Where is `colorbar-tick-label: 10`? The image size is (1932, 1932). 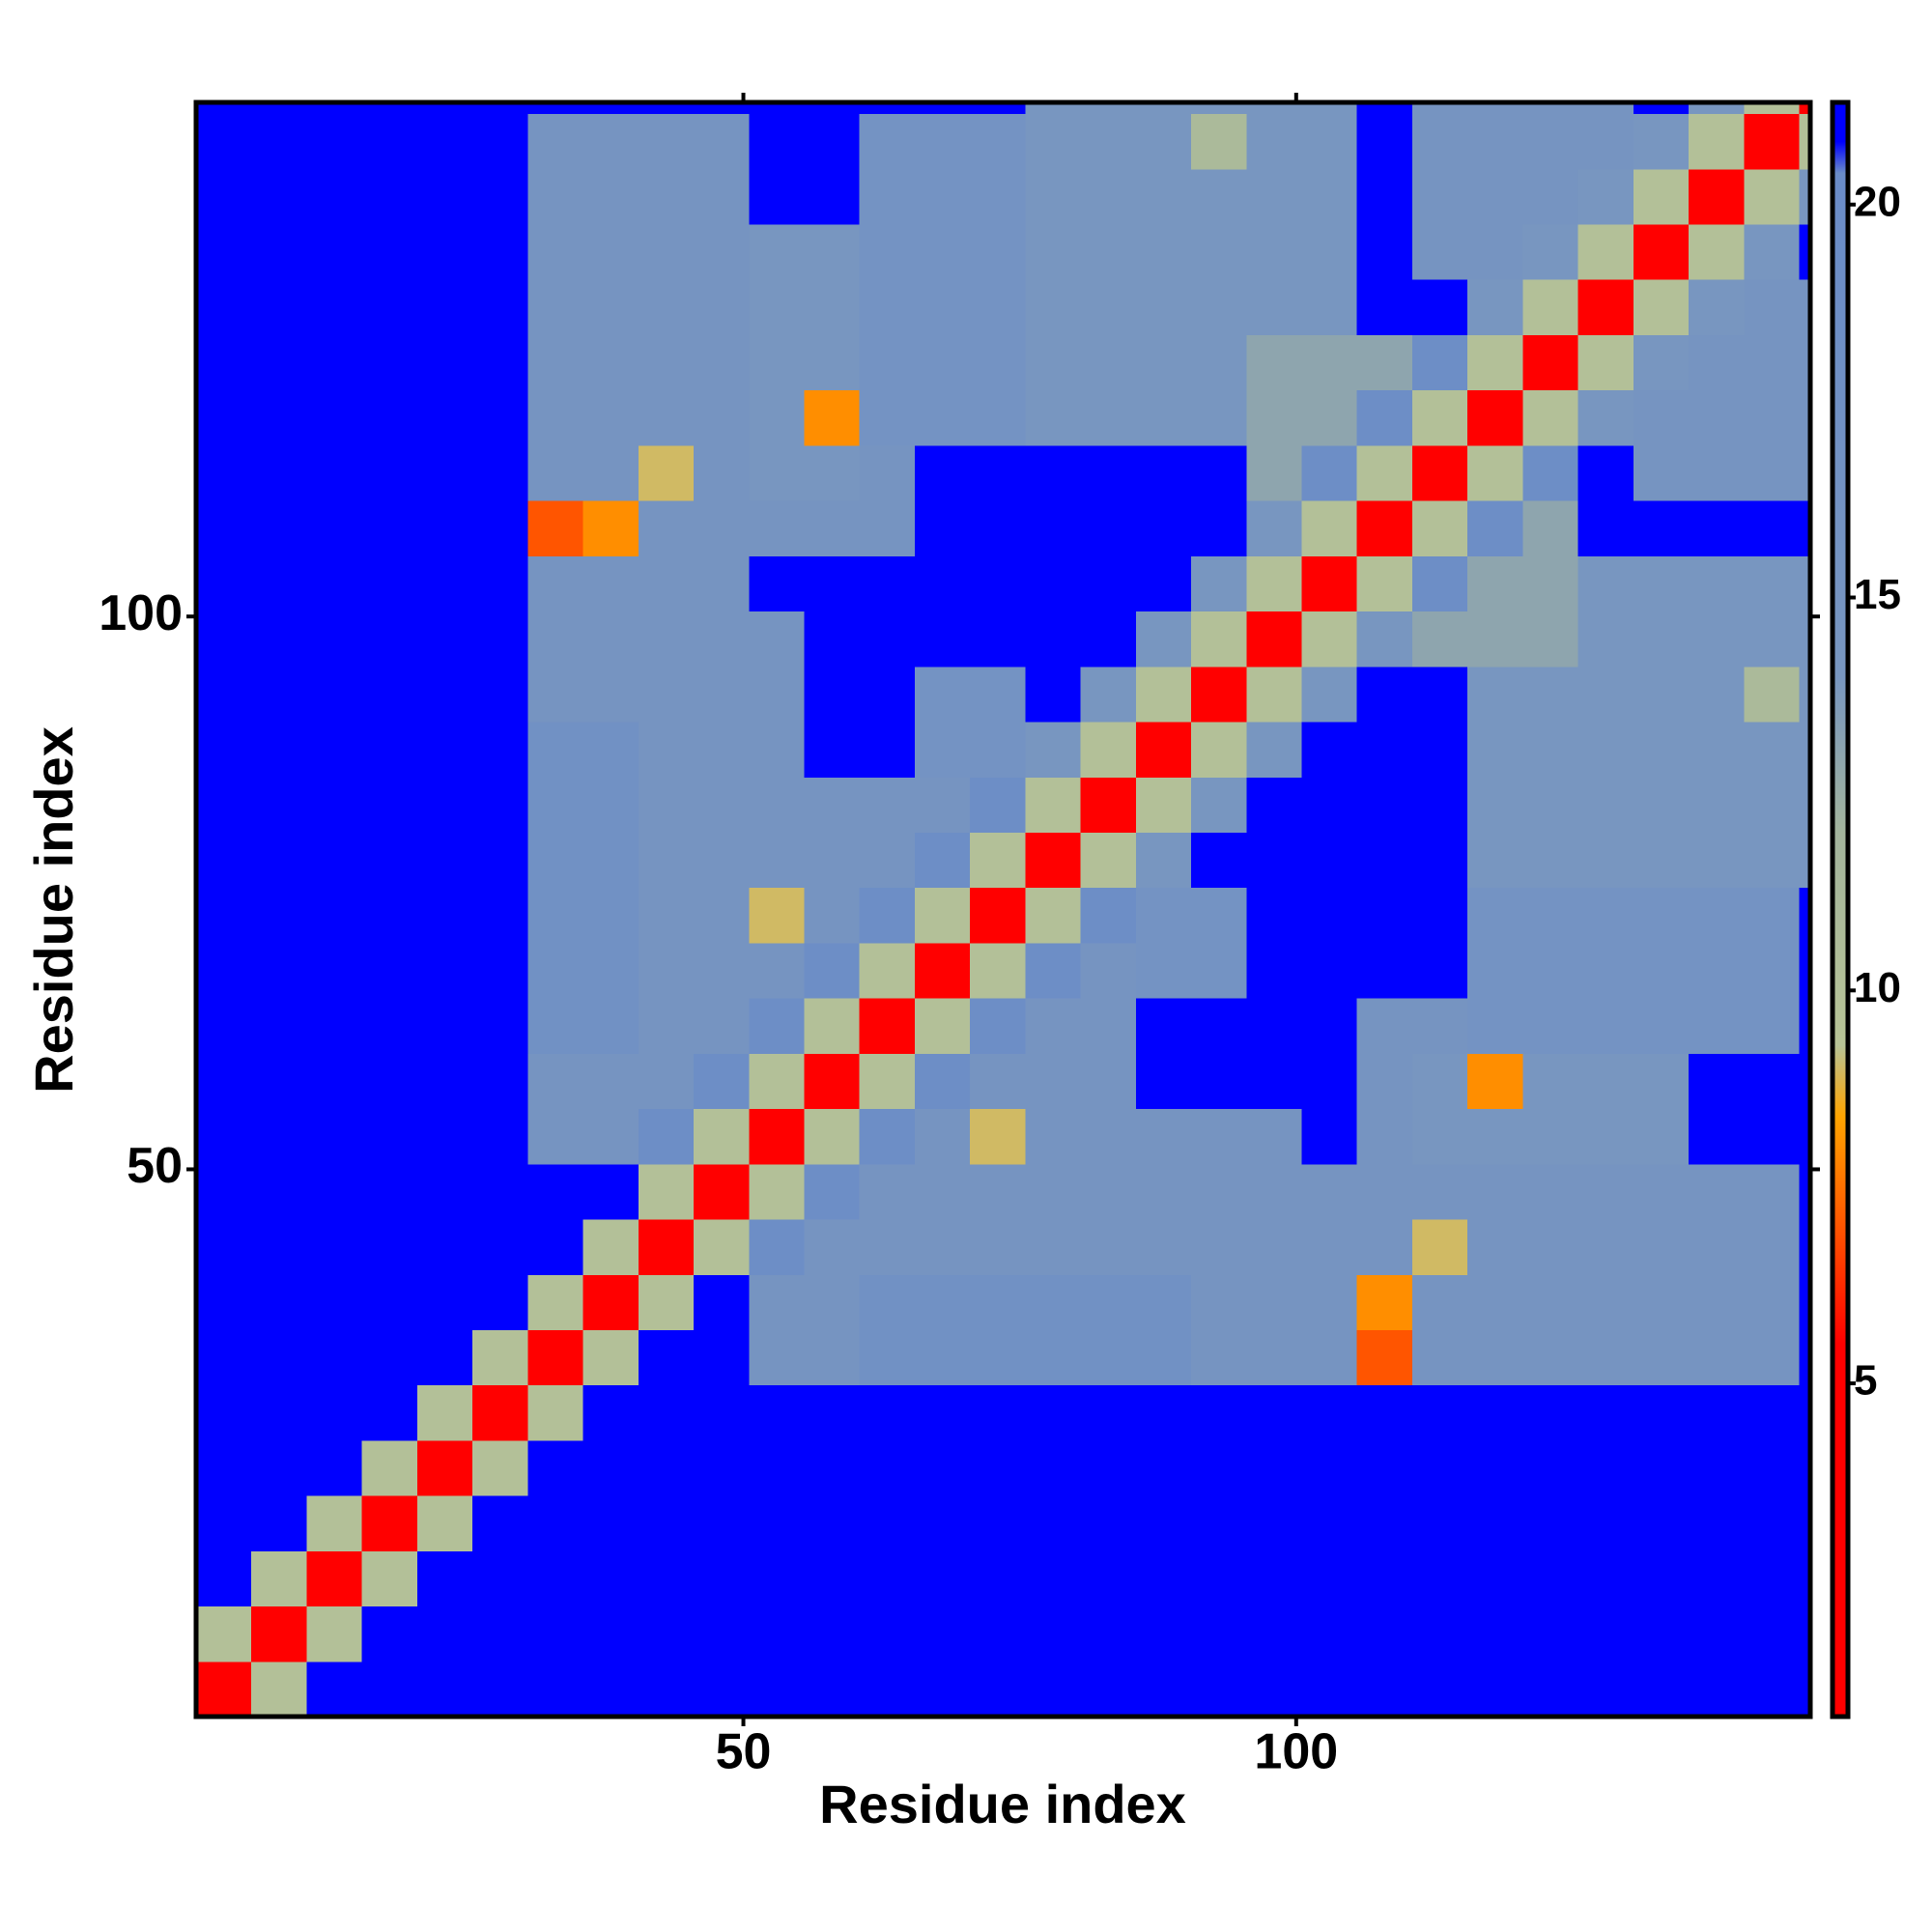 colorbar-tick-label: 10 is located at coordinates (1877, 987).